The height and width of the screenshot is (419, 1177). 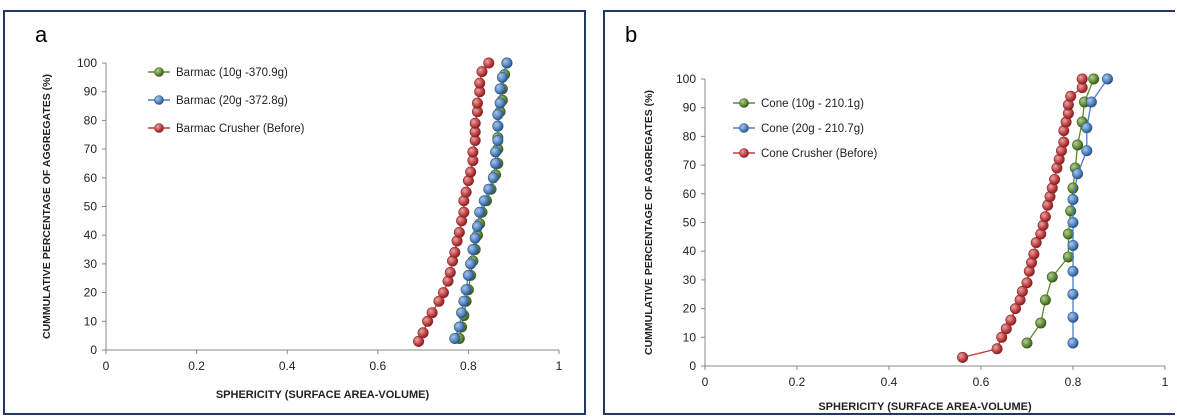 What do you see at coordinates (468, 366) in the screenshot?
I see `x-tick-label: 0.8` at bounding box center [468, 366].